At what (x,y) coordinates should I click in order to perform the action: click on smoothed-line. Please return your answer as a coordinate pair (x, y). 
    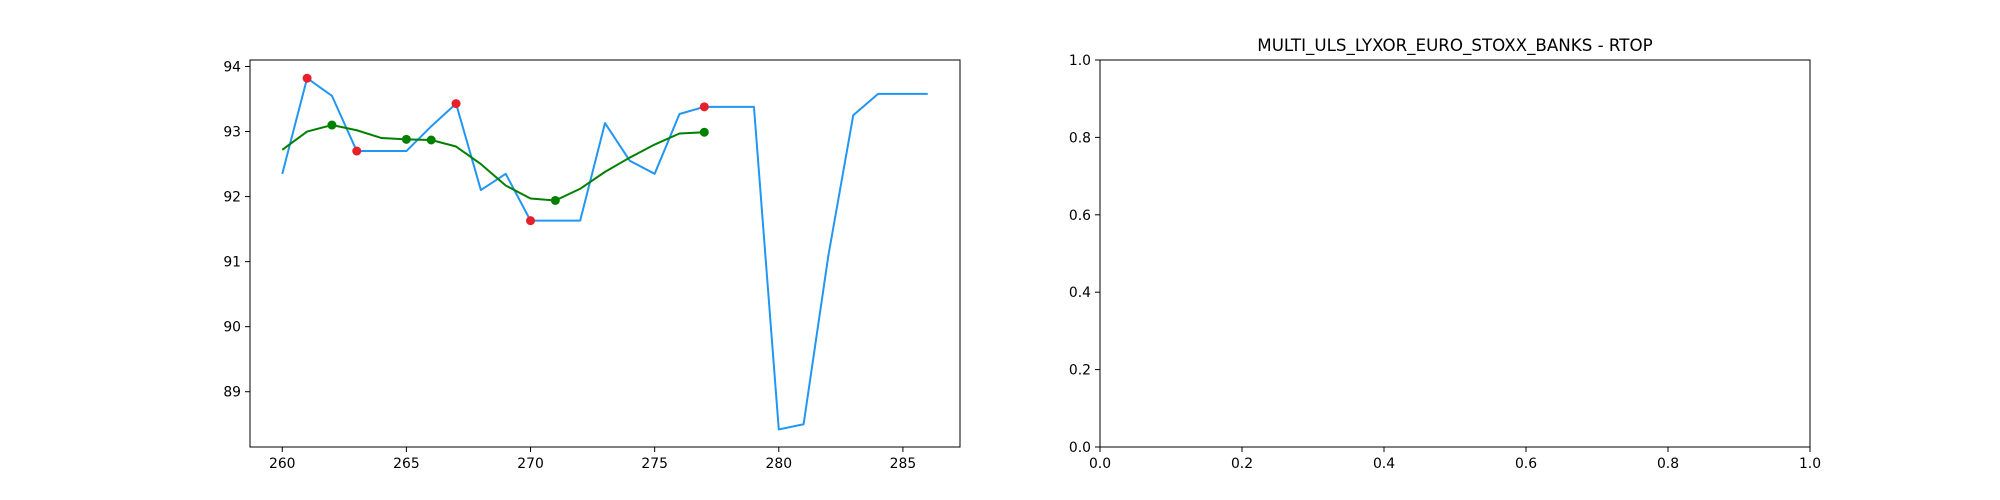
    Looking at the image, I should click on (493, 163).